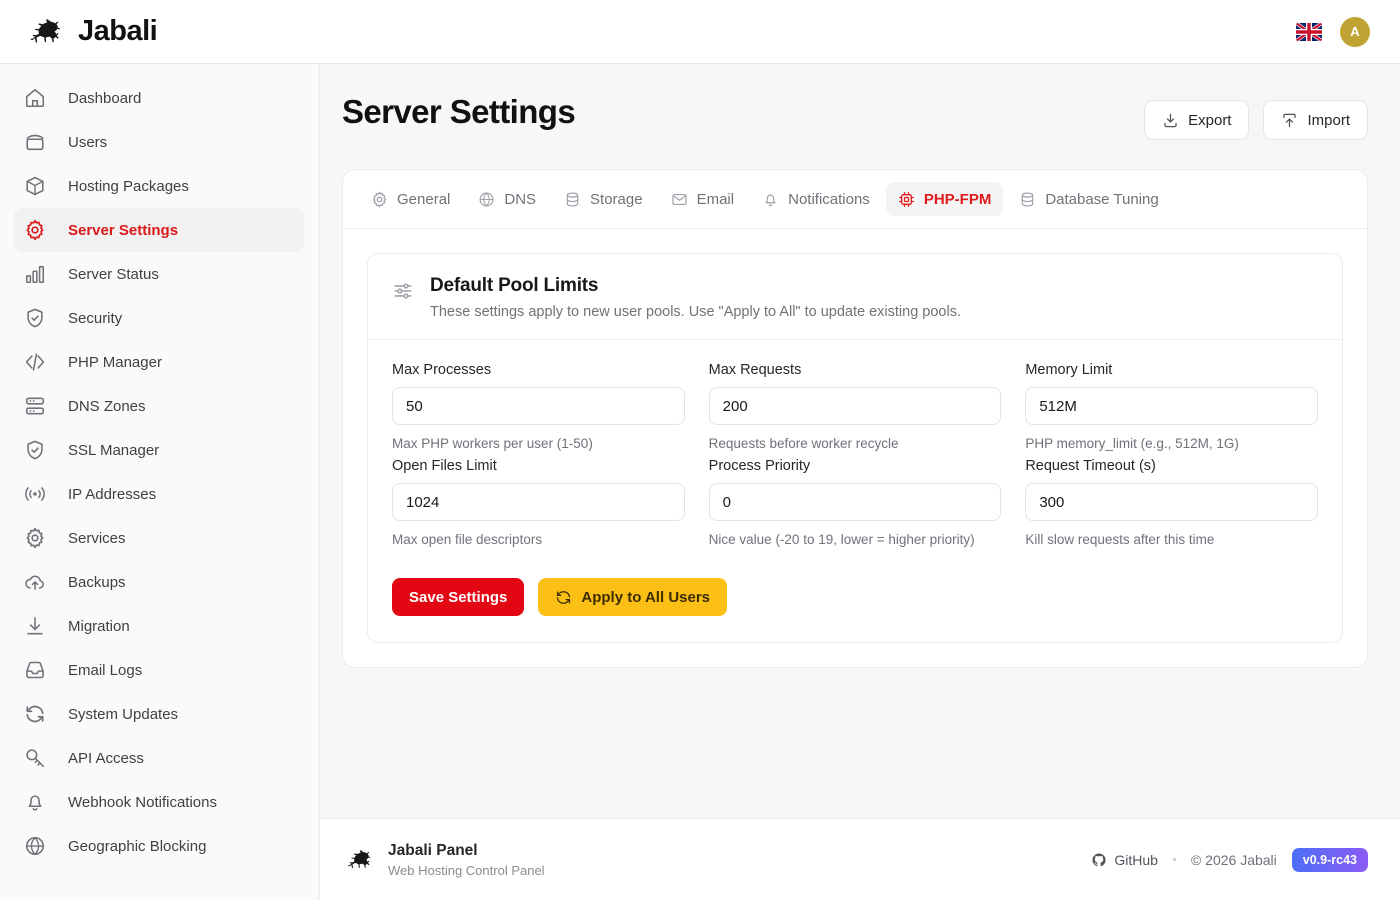 The image size is (1400, 900). I want to click on open-files-limit-input, so click(538, 502).